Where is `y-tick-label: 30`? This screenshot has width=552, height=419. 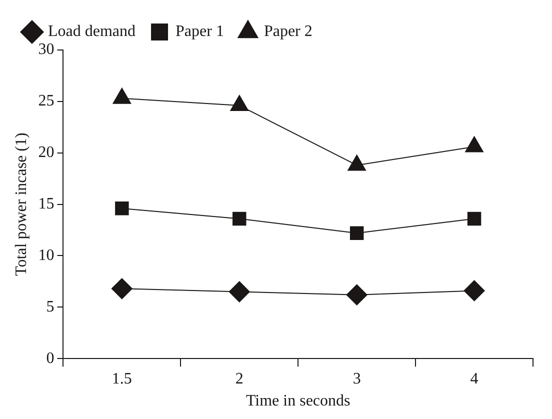 y-tick-label: 30 is located at coordinates (46, 49).